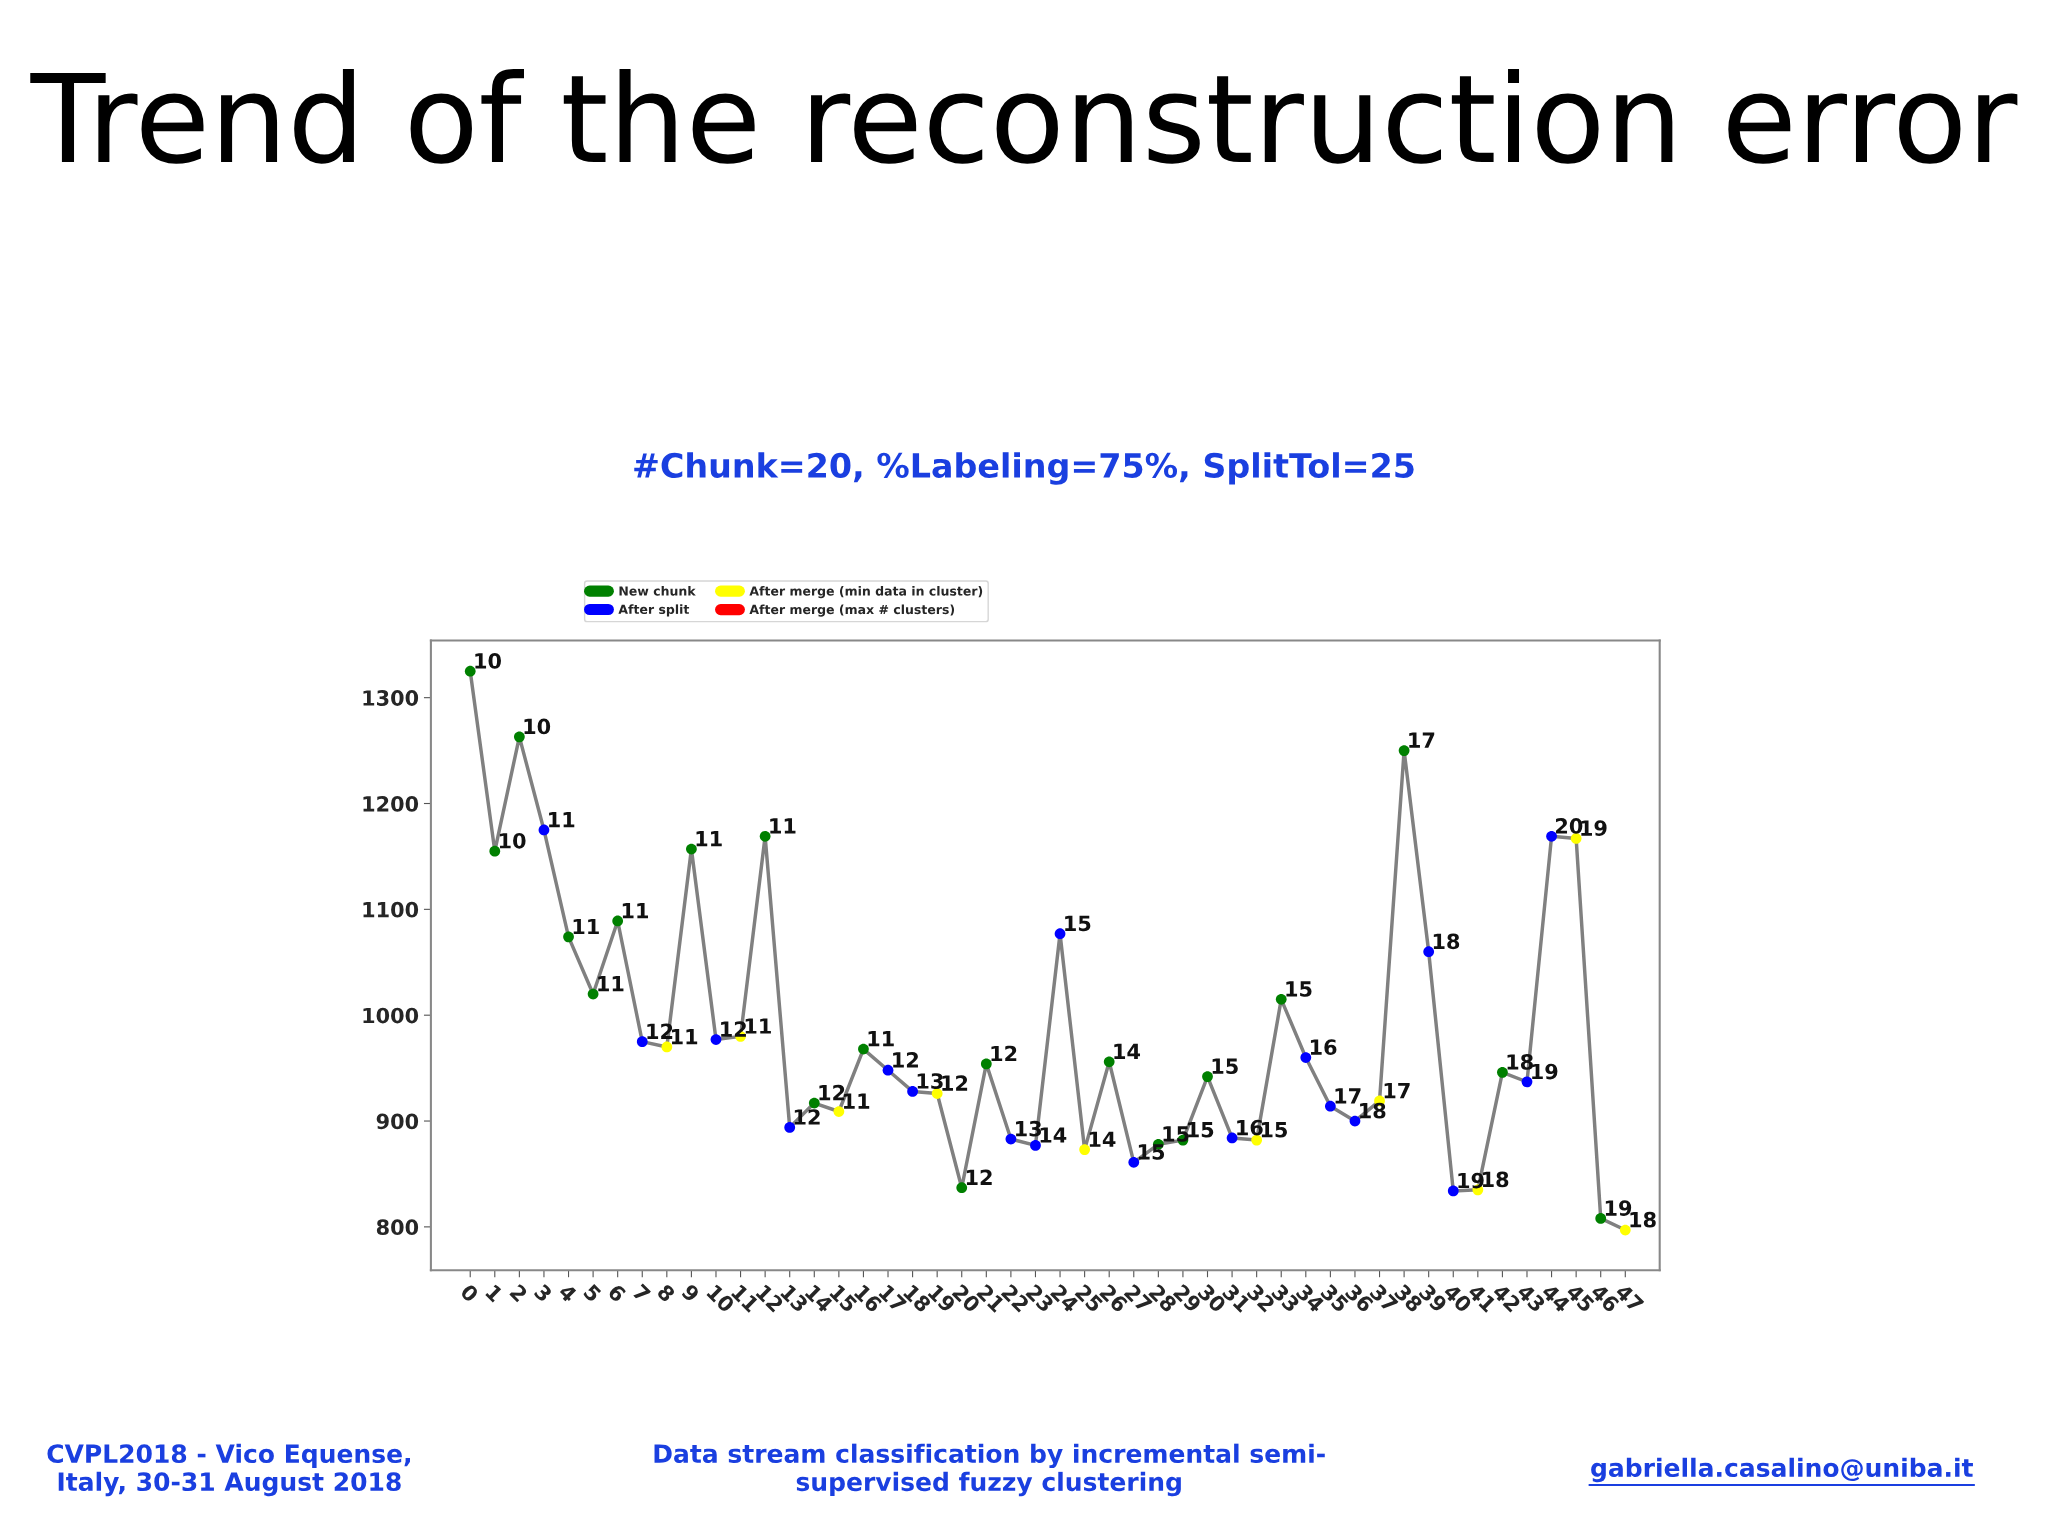 The height and width of the screenshot is (1536, 2048). I want to click on legend-label: After merge (max # clusters), so click(852, 610).